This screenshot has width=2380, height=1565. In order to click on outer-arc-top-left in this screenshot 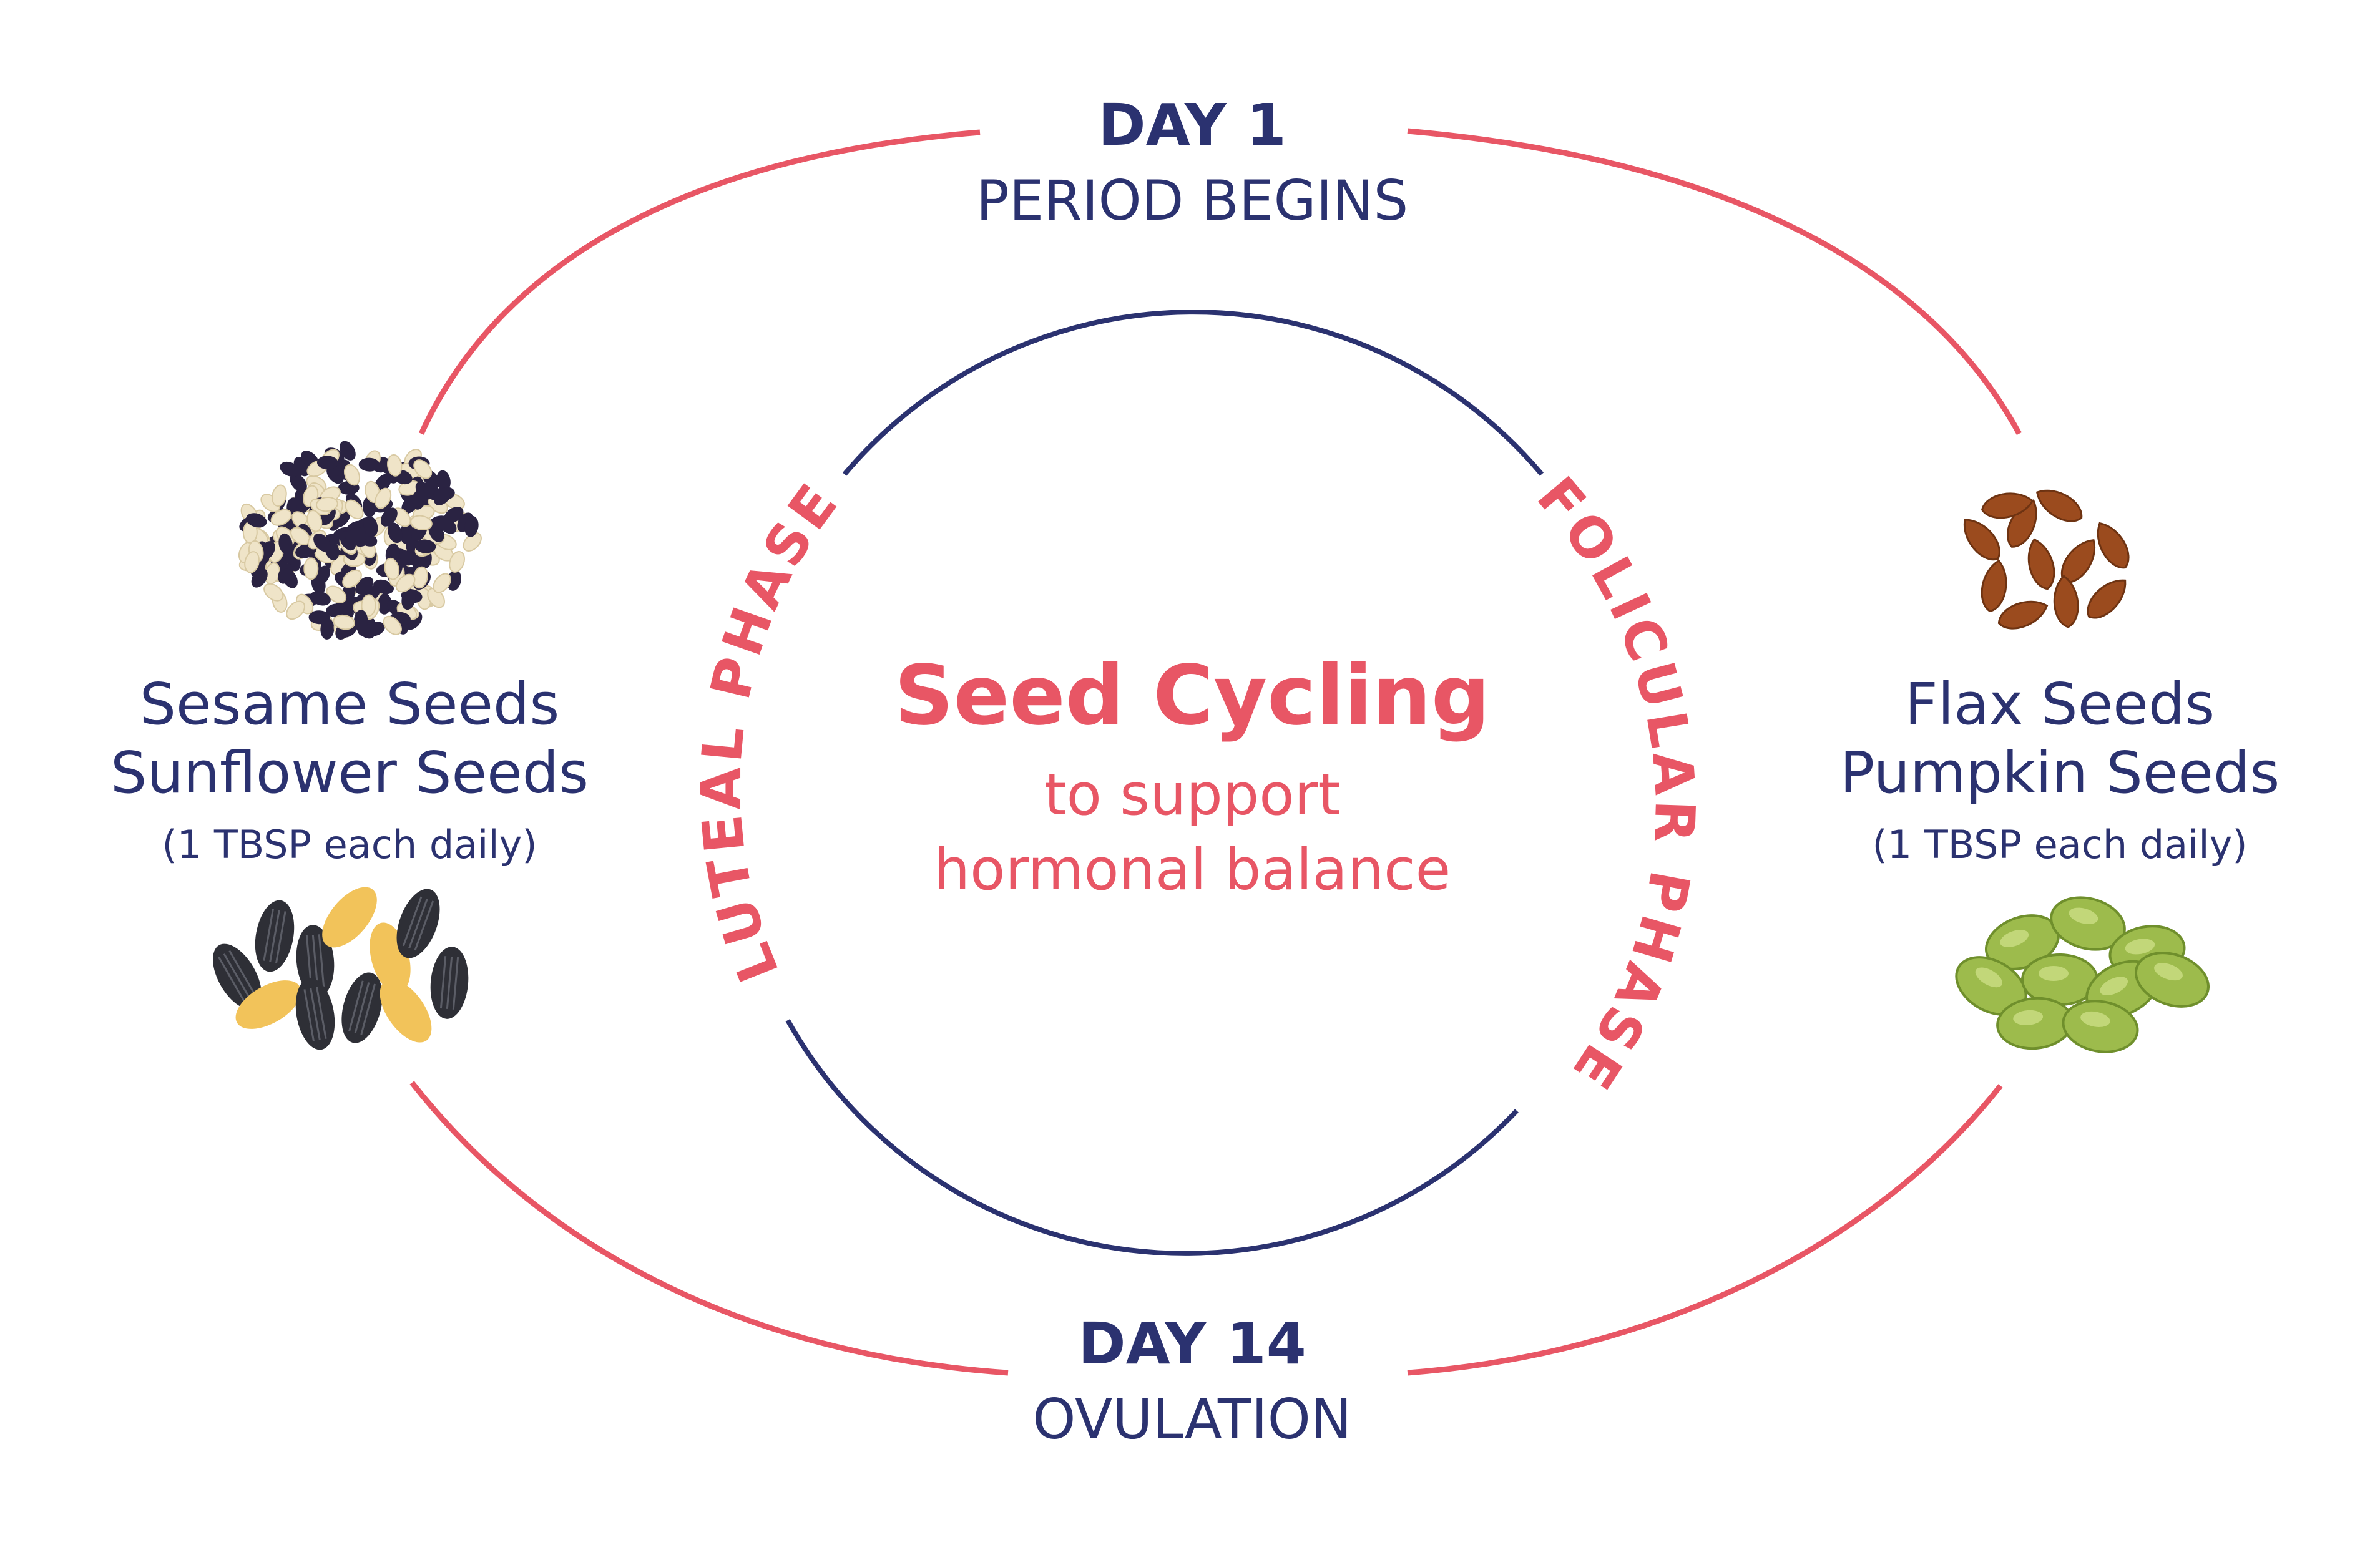, I will do `click(700, 282)`.